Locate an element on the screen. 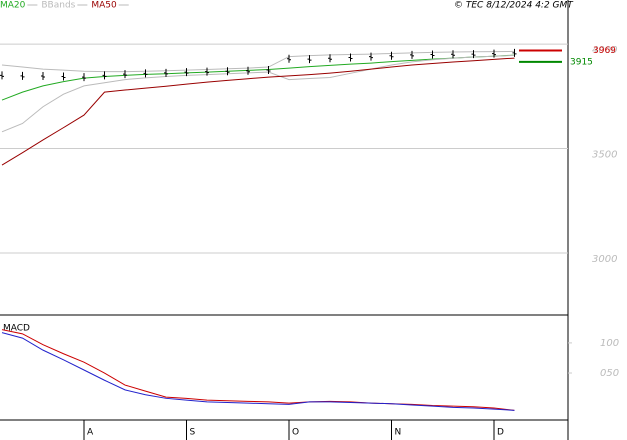  x-tick-label: N is located at coordinates (398, 433).